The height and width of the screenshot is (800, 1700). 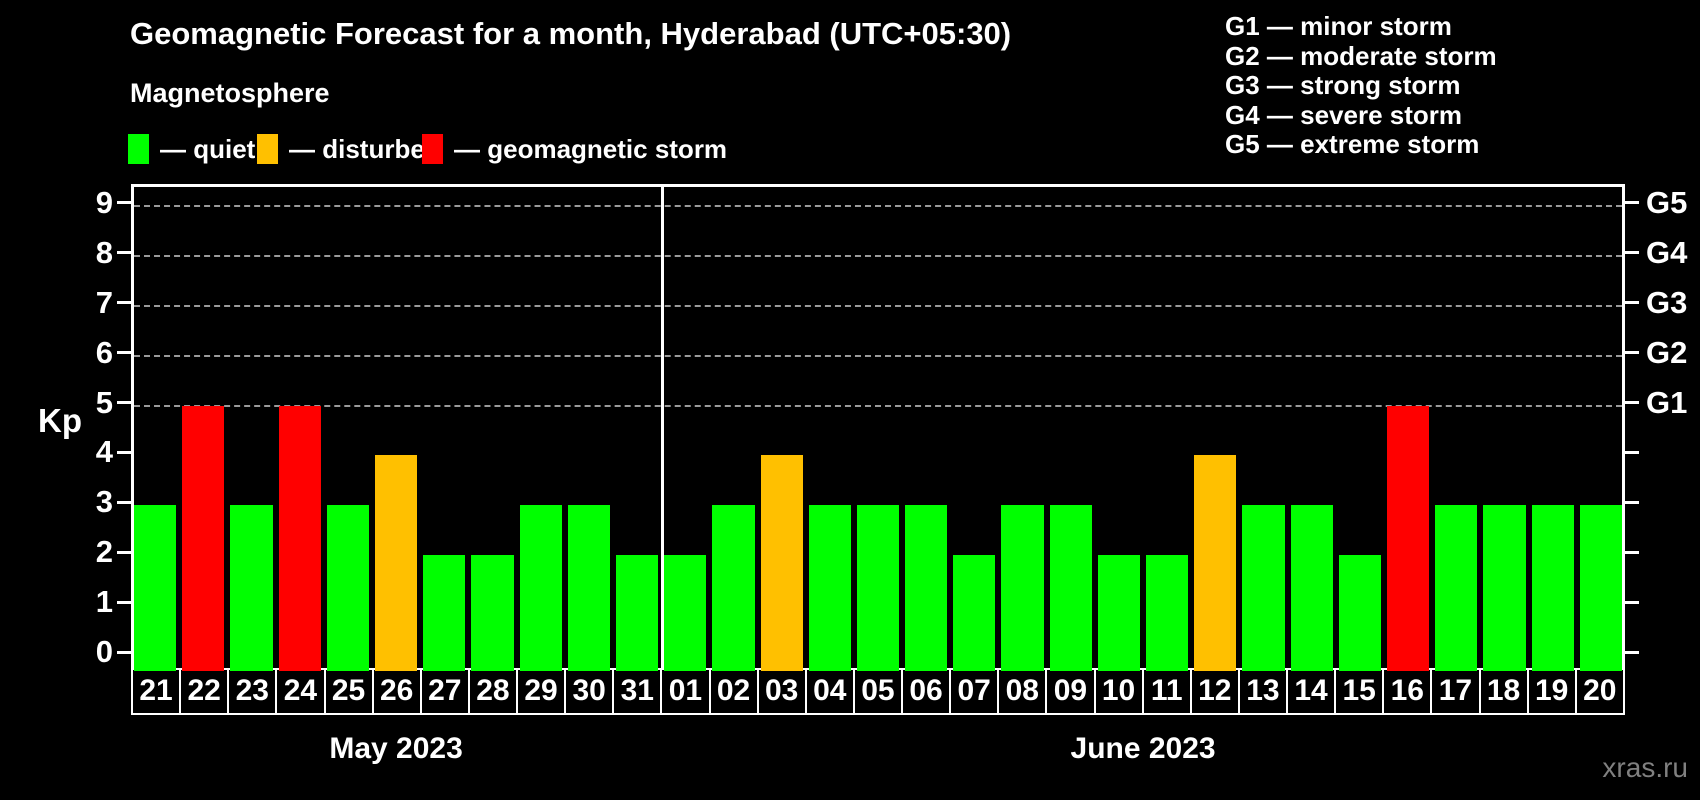 What do you see at coordinates (230, 93) in the screenshot?
I see `magnetosphere-label: Magnetosphere` at bounding box center [230, 93].